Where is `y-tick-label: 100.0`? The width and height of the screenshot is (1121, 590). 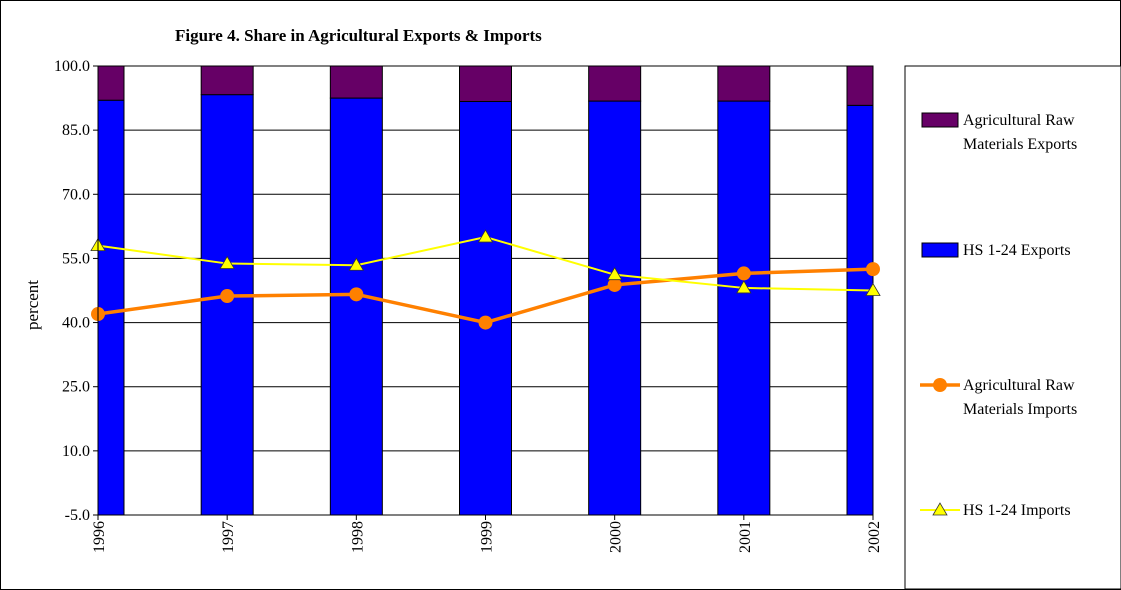 y-tick-label: 100.0 is located at coordinates (72, 66).